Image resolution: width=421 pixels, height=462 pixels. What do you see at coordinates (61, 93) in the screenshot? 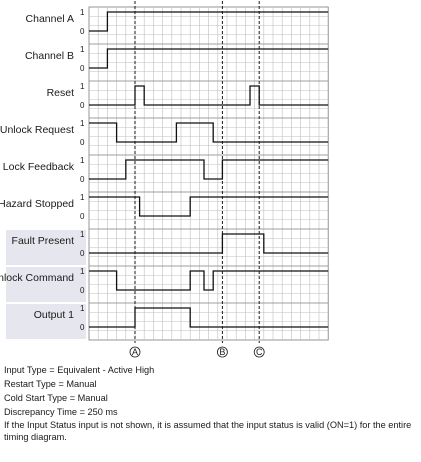
I see `signal-label: Reset` at bounding box center [61, 93].